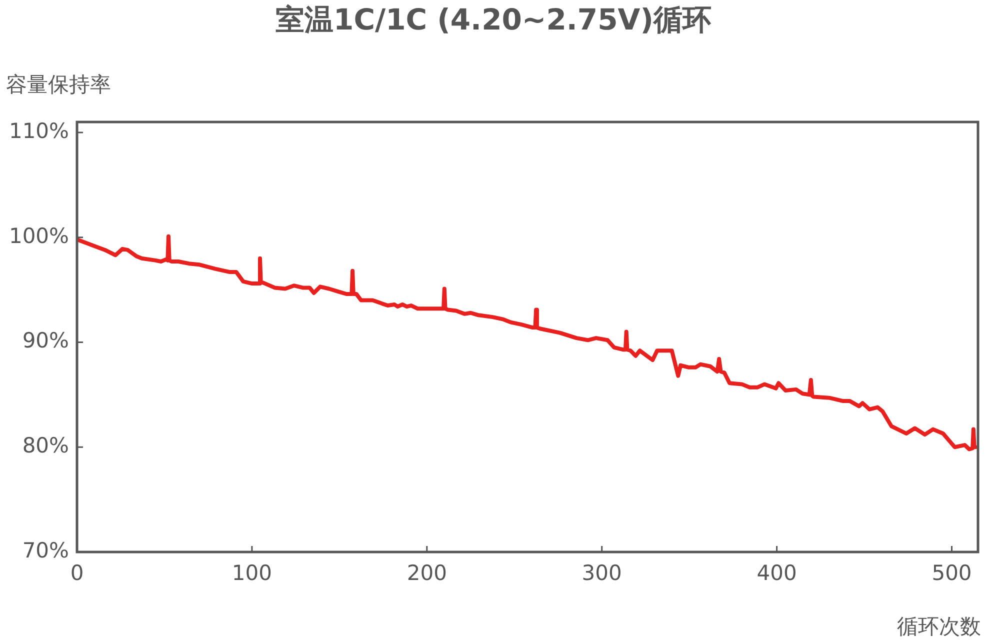 The image size is (987, 643). What do you see at coordinates (952, 573) in the screenshot?
I see `x-tick-label: 500` at bounding box center [952, 573].